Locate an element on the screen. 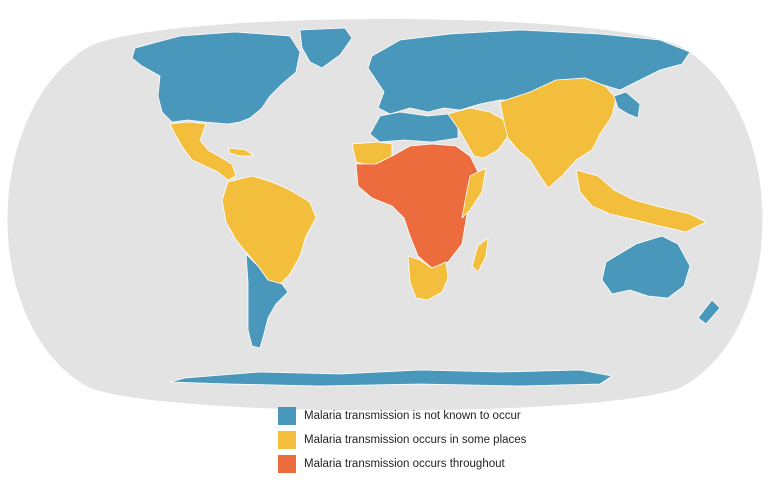 The width and height of the screenshot is (772, 480). region-new-zealand is located at coordinates (709, 312).